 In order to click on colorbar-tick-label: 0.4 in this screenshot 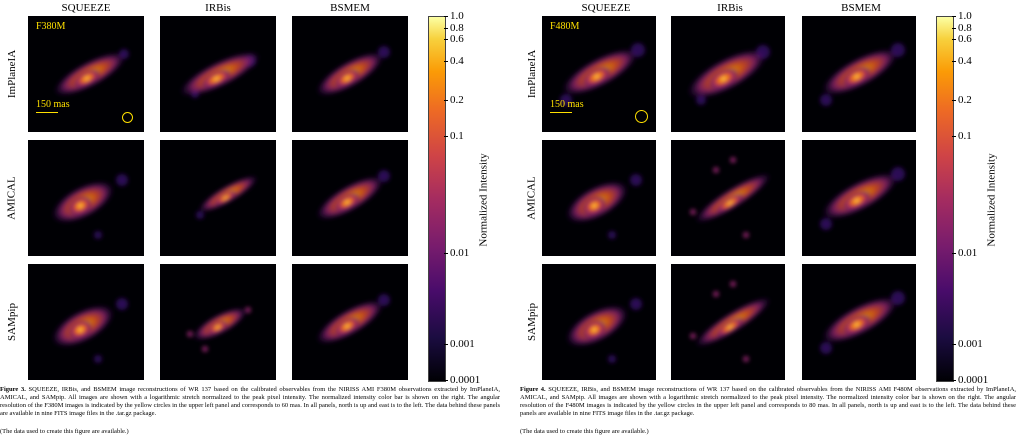, I will do `click(457, 61)`.